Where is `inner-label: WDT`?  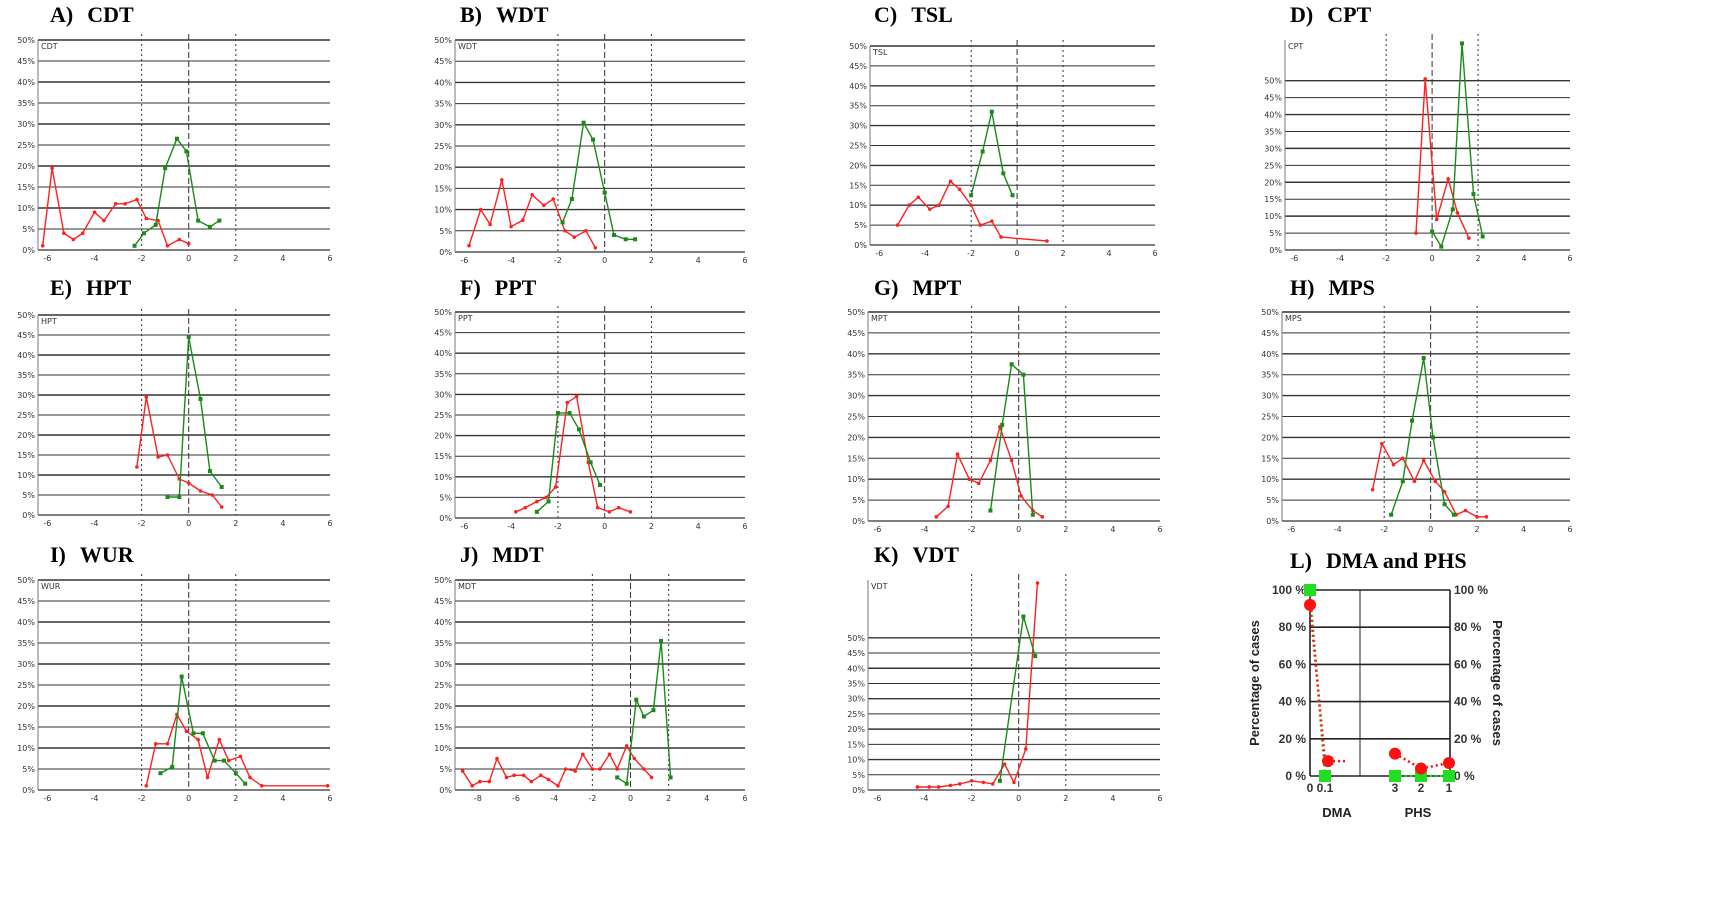
inner-label: WDT is located at coordinates (467, 46).